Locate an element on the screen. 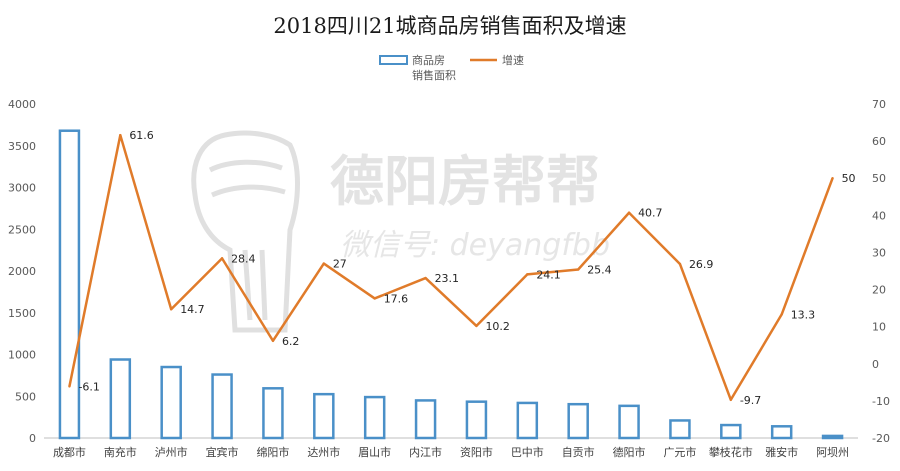  data-label: 26.9 is located at coordinates (701, 264).